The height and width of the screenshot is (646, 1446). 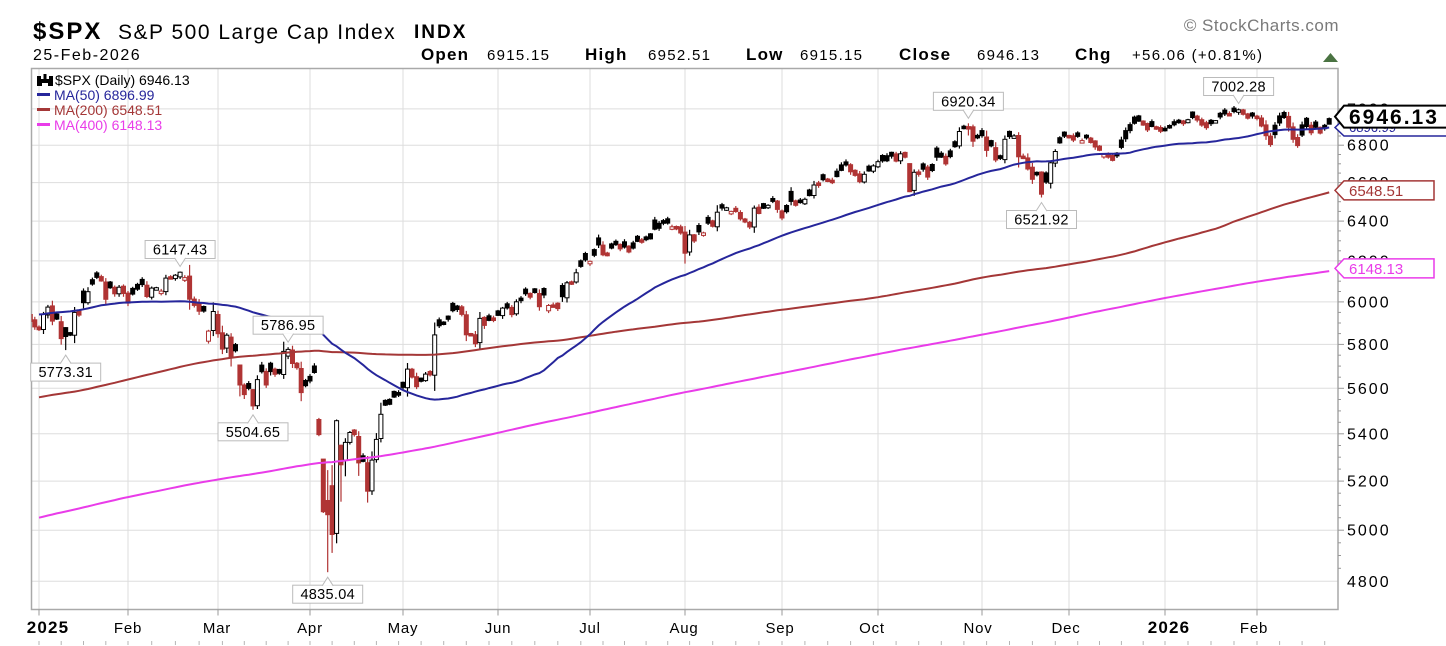 What do you see at coordinates (108, 110) in the screenshot?
I see `svg-text: MA(200) 6548.51` at bounding box center [108, 110].